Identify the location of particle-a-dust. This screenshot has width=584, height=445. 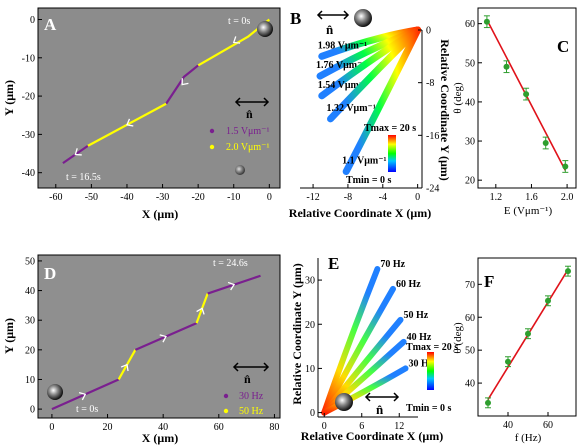
(240, 170).